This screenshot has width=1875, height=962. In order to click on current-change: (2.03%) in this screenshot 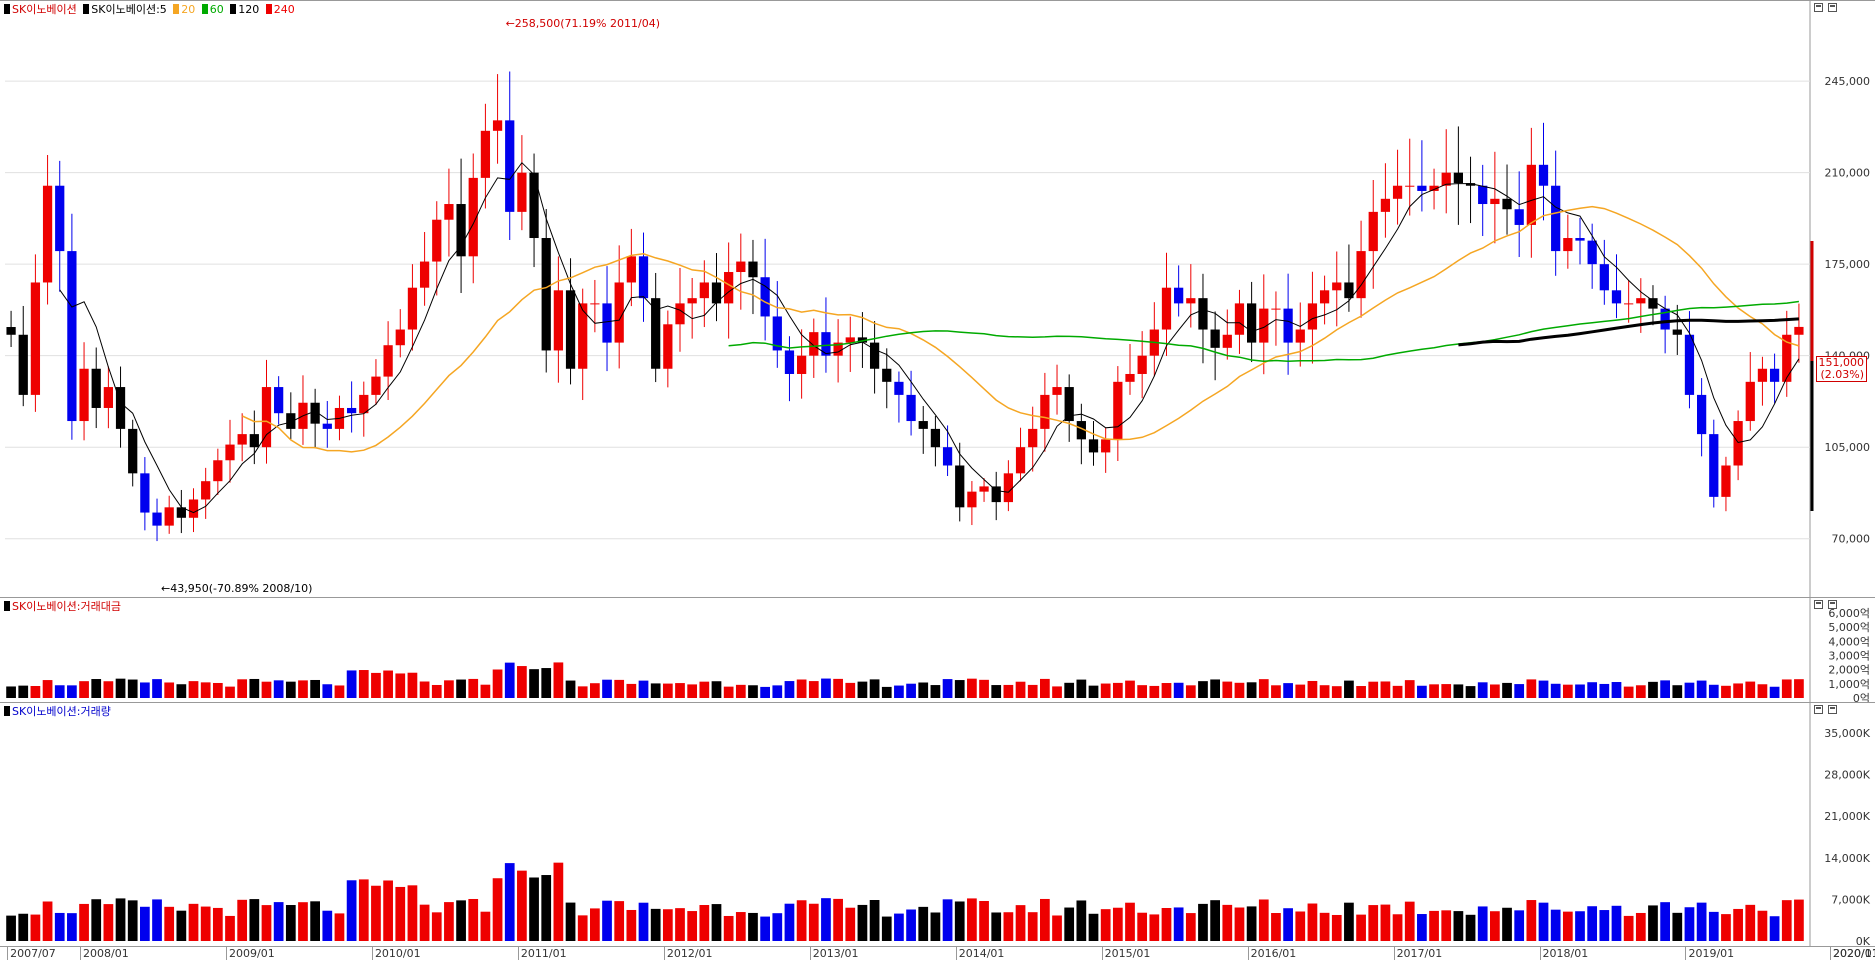, I will do `click(1842, 374)`.